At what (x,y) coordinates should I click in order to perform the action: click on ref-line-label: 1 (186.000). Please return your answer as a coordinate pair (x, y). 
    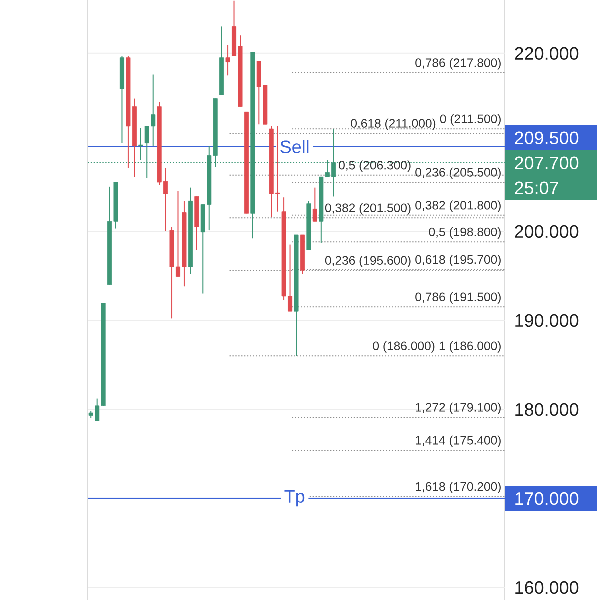
    Looking at the image, I should click on (470, 347).